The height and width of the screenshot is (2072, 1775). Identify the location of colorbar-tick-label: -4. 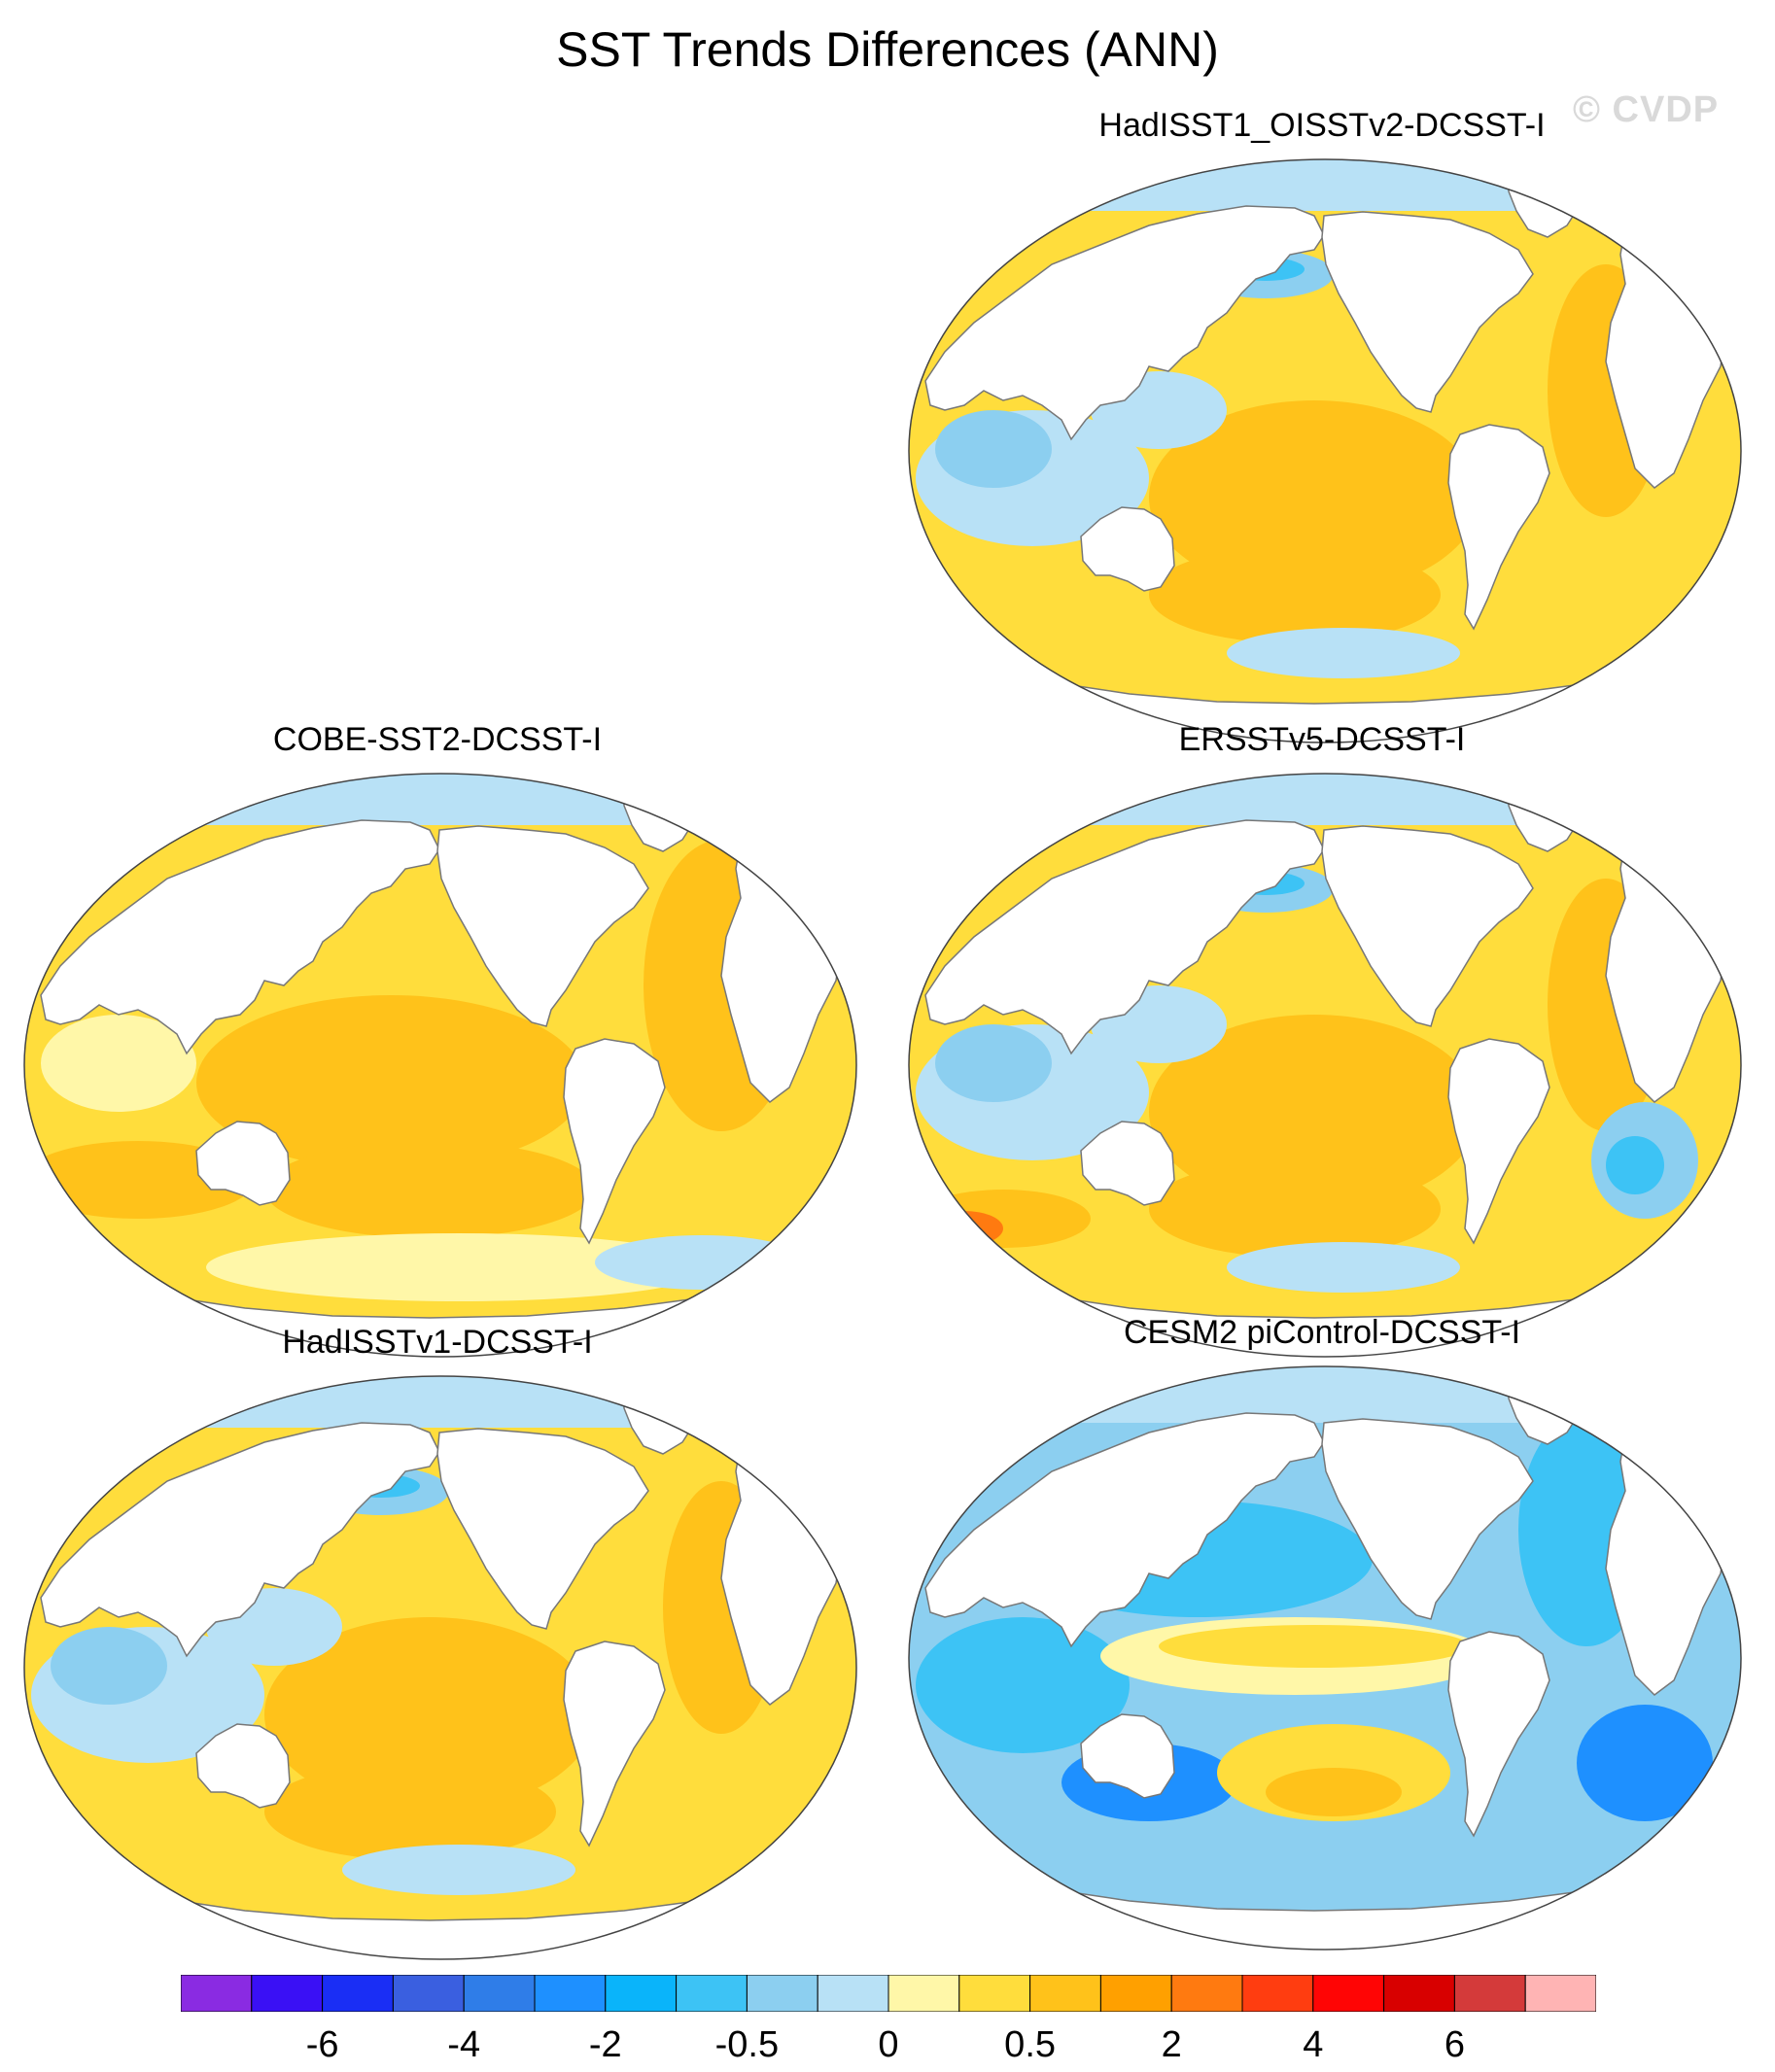
(464, 2045).